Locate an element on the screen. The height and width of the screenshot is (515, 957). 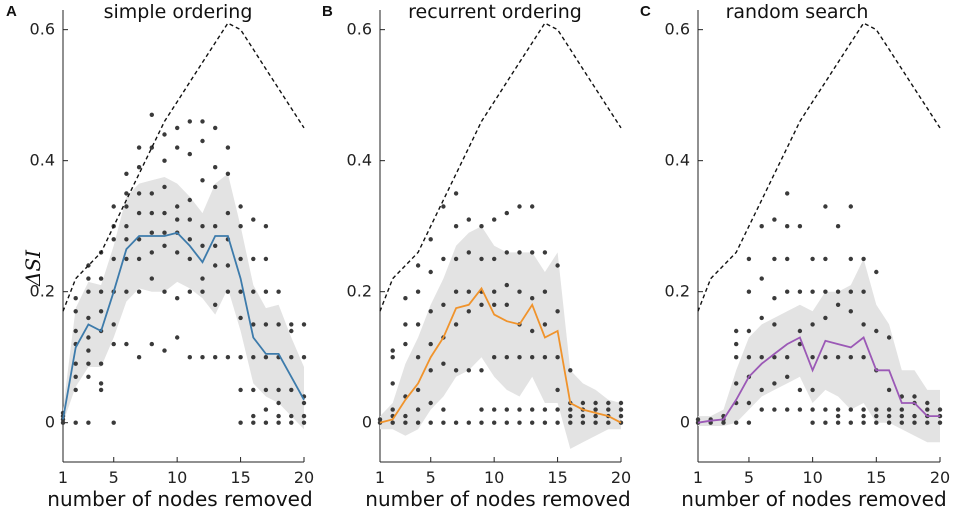
panel-letter-c: C is located at coordinates (645, 11).